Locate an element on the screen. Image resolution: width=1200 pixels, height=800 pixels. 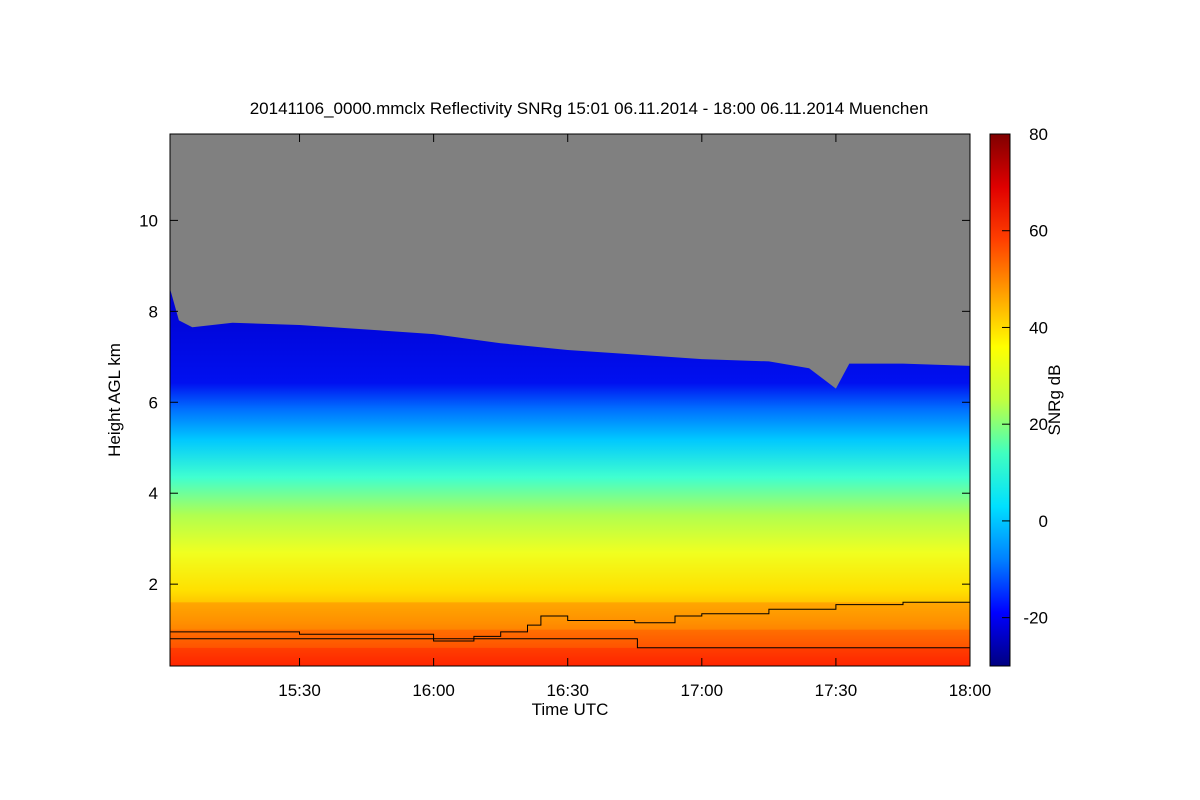
x-tick-label: 16:30 is located at coordinates (567, 690).